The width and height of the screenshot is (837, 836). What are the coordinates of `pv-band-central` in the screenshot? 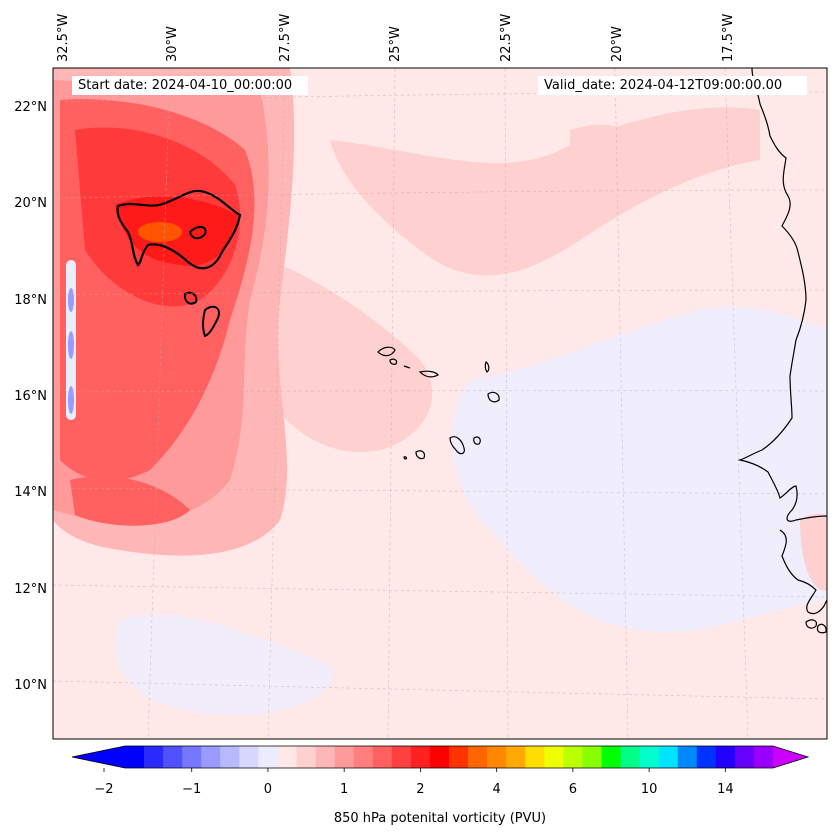 It's located at (351, 356).